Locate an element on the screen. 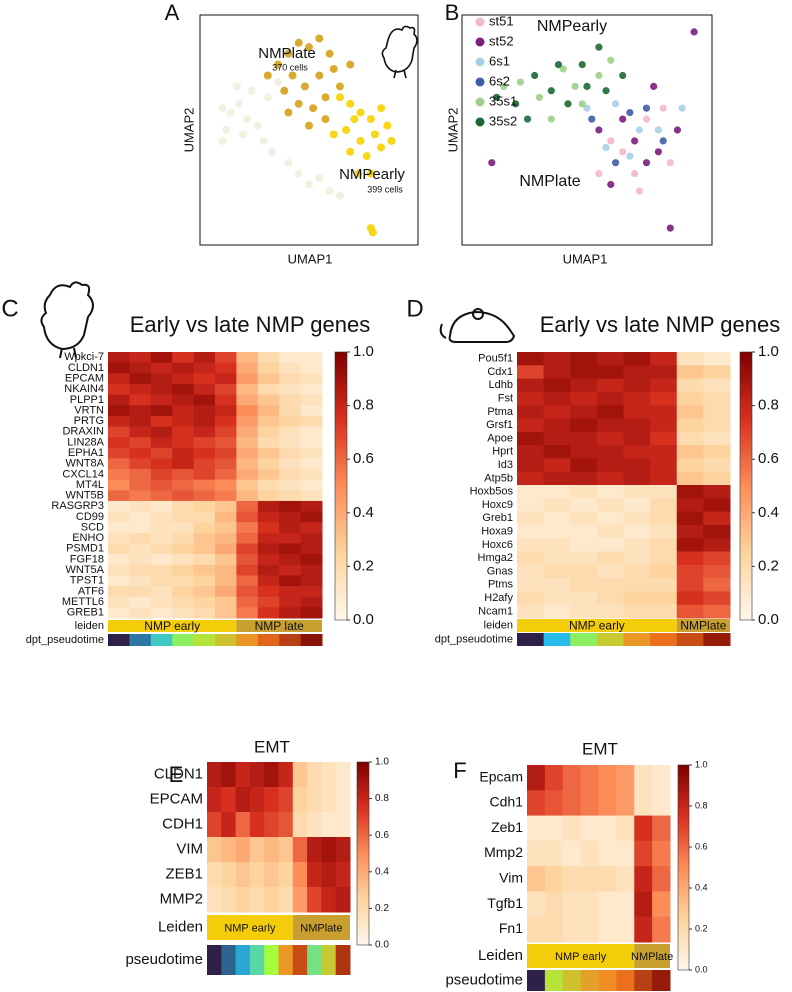 This screenshot has width=792, height=992. gene-label: Wpkci-7 is located at coordinates (84, 357).